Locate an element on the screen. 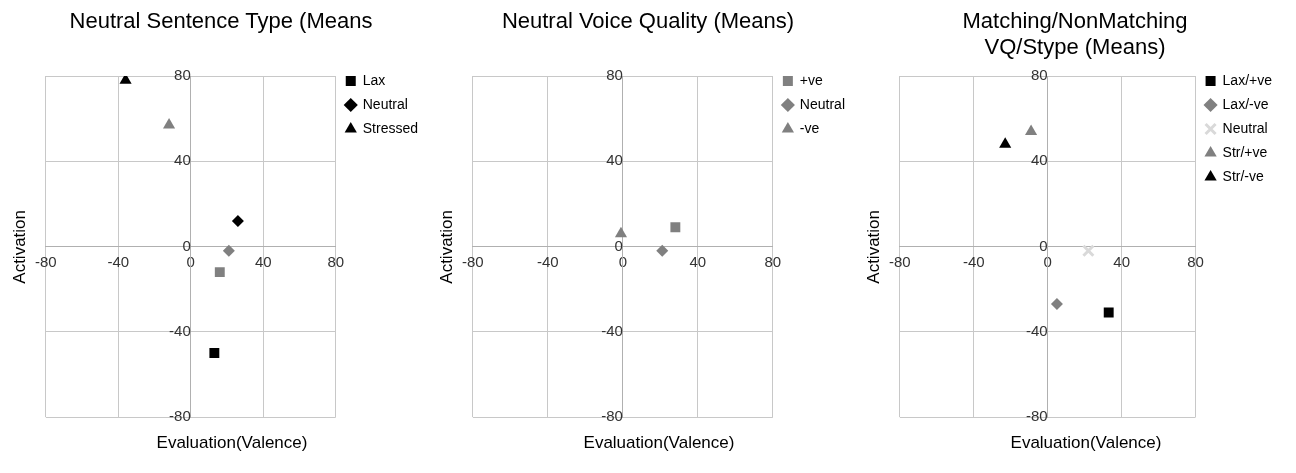 The width and height of the screenshot is (1296, 473). chart-title: Neutral Sentence Type (Means is located at coordinates (221, 21).